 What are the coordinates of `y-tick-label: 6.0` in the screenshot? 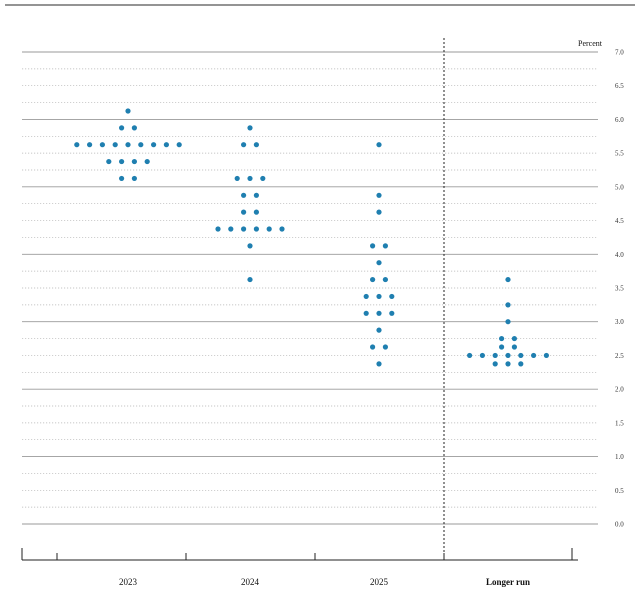 It's located at (619, 120).